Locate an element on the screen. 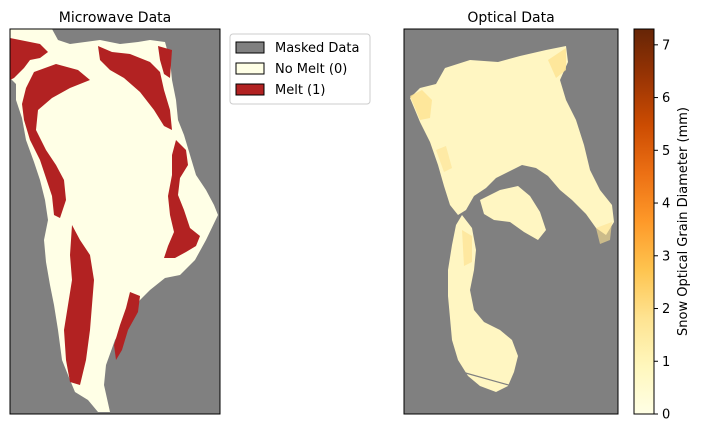 The height and width of the screenshot is (433, 701). microwave-melt-region-east is located at coordinates (182, 199).